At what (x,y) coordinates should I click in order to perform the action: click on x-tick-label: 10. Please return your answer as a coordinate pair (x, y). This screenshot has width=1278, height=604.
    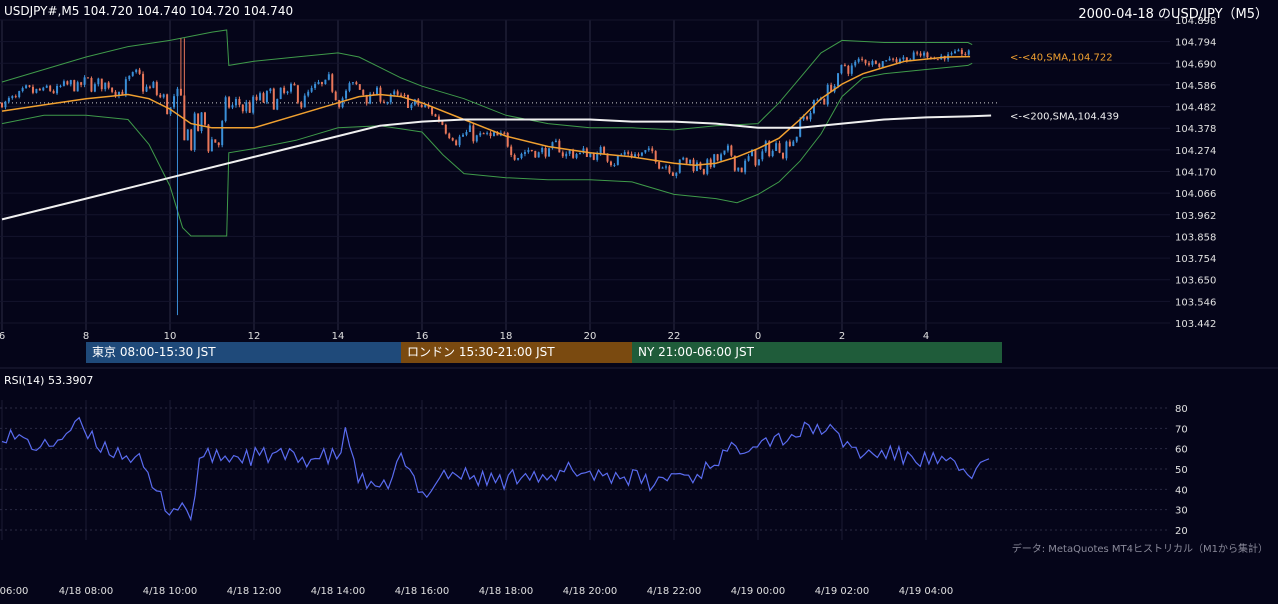
    Looking at the image, I should click on (170, 336).